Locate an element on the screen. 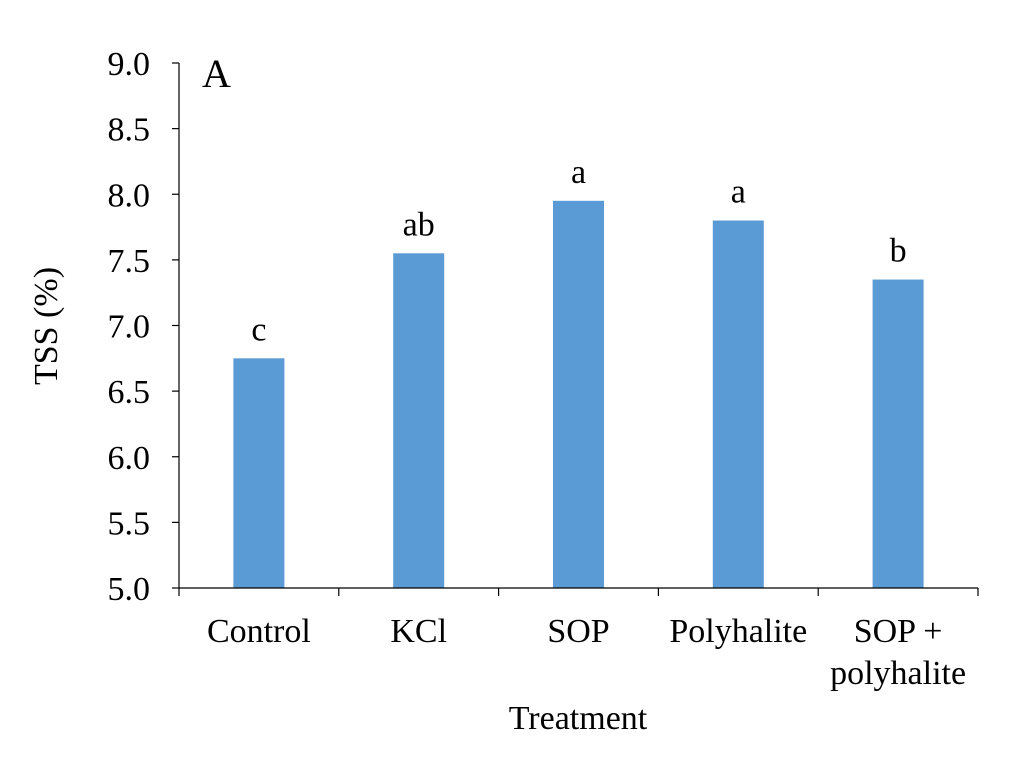  y-tick-label: 7.0 is located at coordinates (129, 327).